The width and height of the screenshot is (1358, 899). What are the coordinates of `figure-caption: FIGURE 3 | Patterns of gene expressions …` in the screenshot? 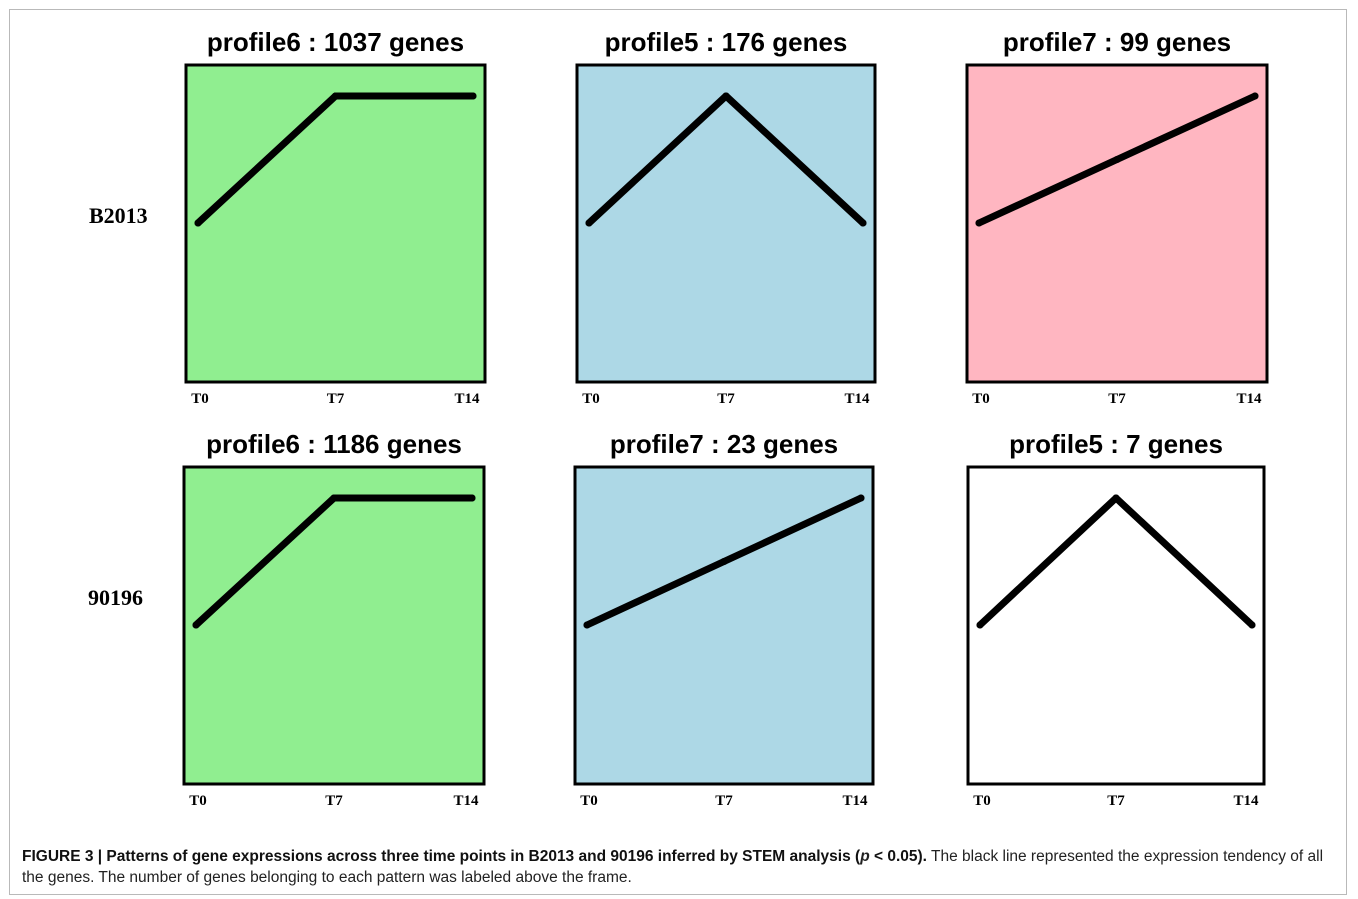 It's located at (682, 867).